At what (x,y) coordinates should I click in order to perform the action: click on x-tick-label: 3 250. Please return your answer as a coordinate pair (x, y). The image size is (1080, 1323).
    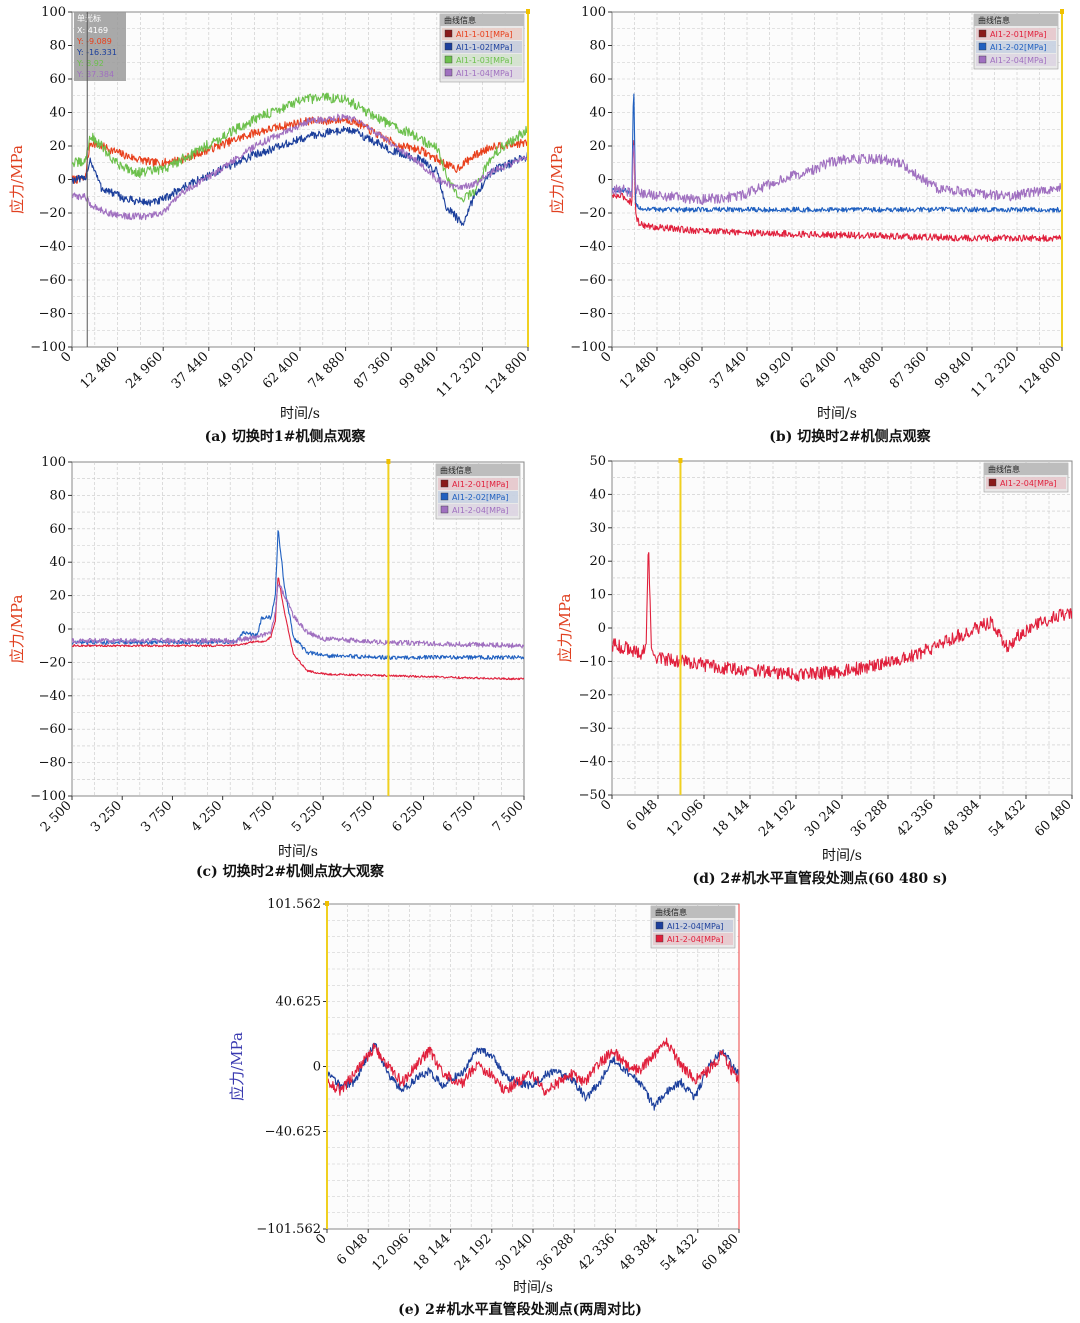
    Looking at the image, I should click on (106, 816).